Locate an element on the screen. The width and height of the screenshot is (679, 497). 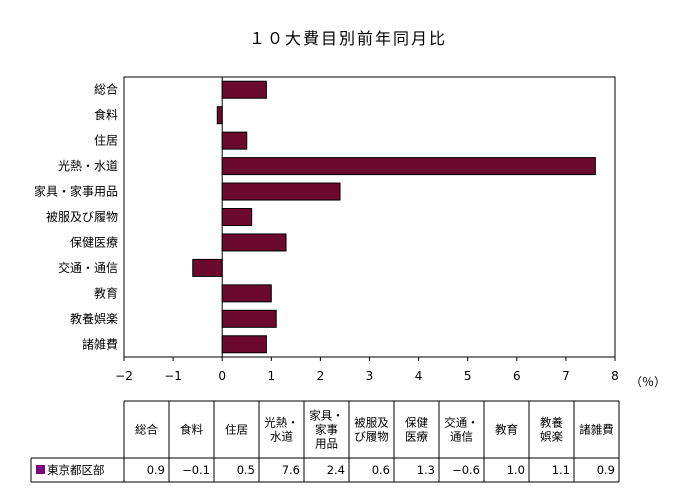
table-header-cell: 家具・ is located at coordinates (326, 416).